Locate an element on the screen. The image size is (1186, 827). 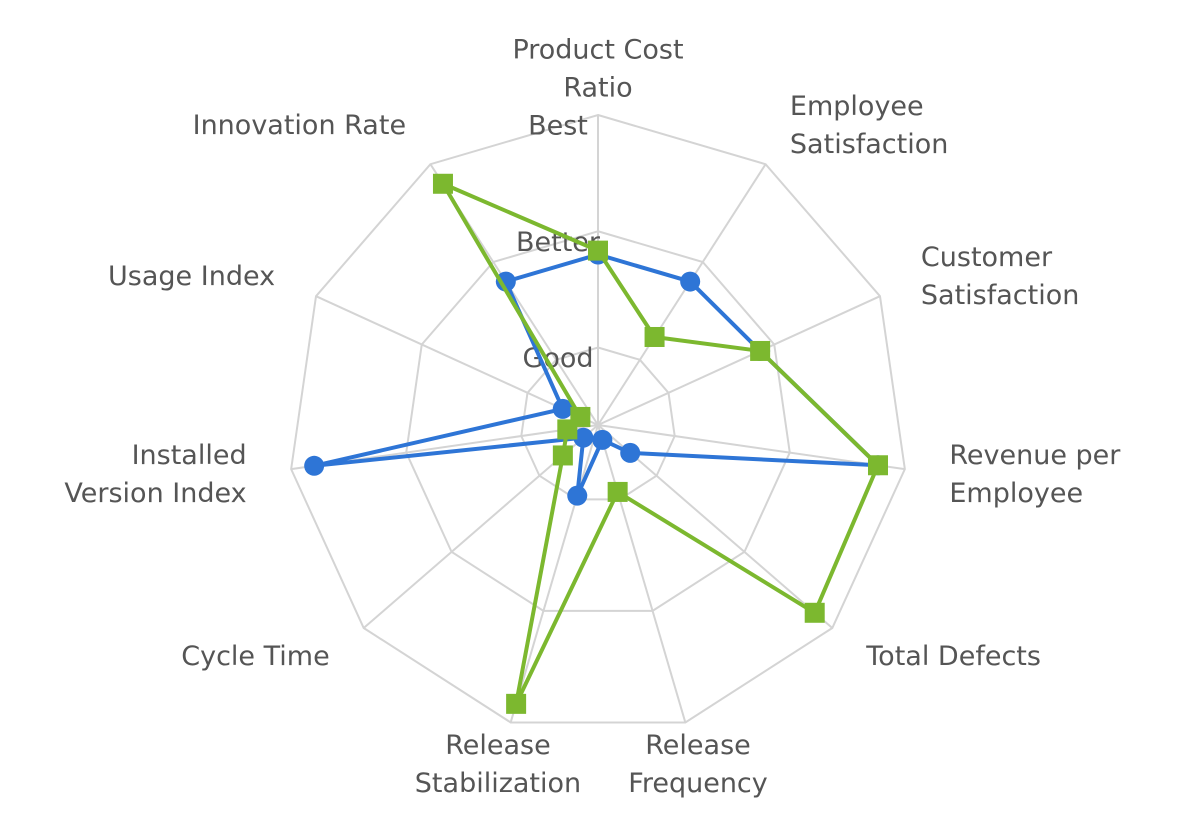
r-tick-label: Good is located at coordinates (557, 358).